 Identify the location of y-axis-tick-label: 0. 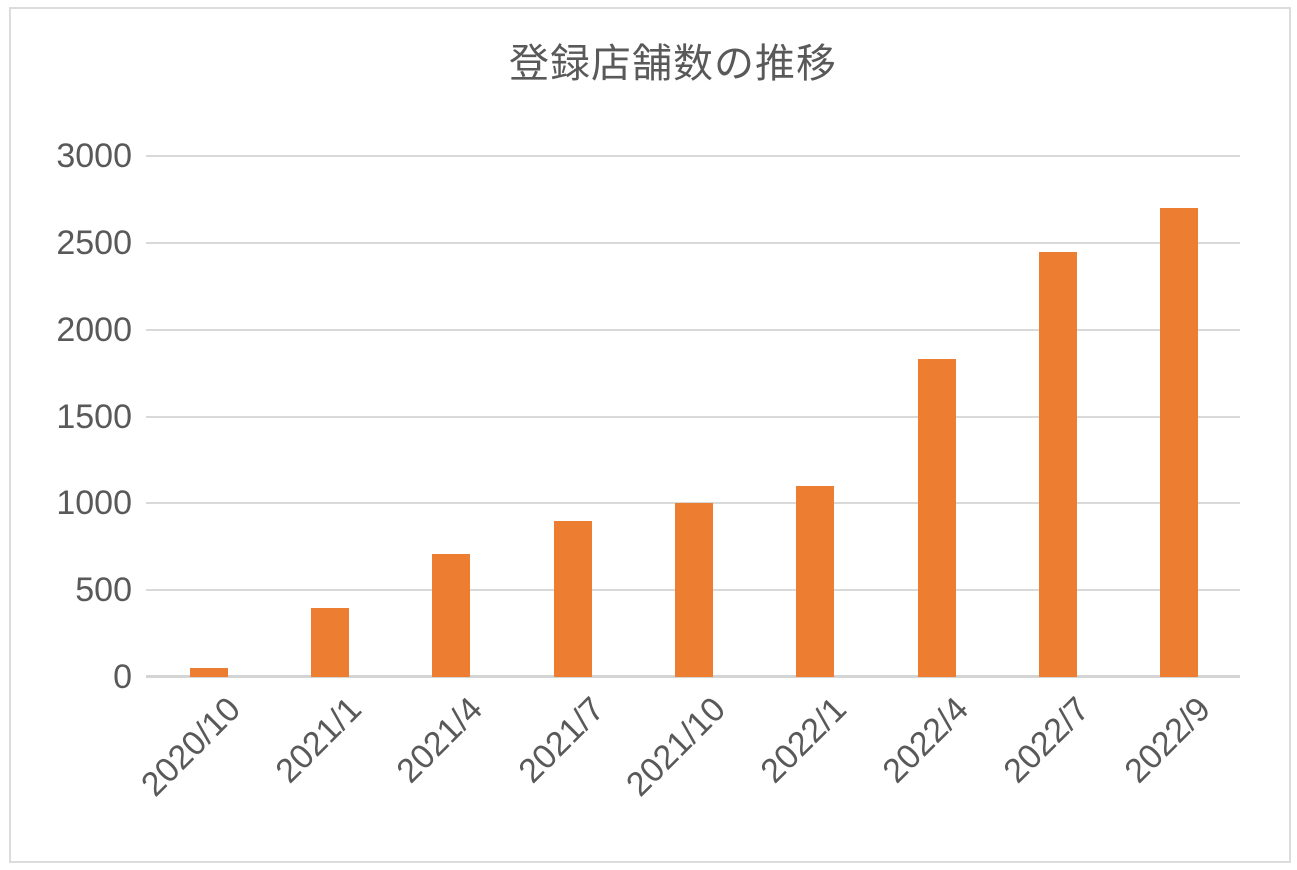
(122, 677).